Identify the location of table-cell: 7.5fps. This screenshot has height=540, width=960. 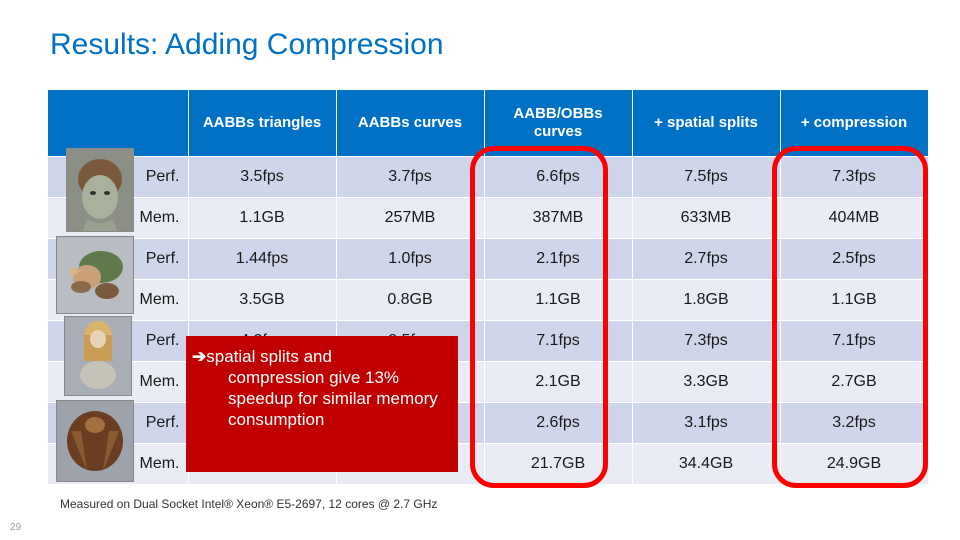
(706, 177).